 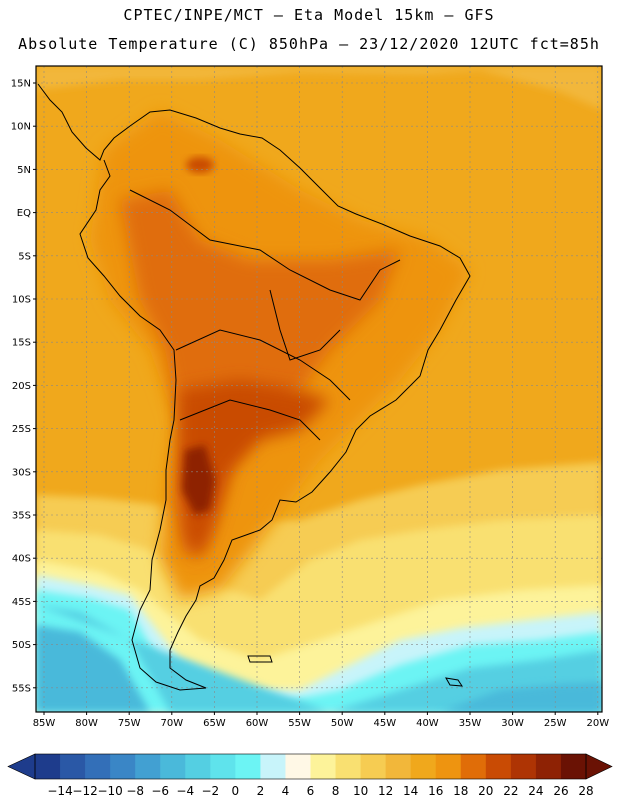 What do you see at coordinates (560, 791) in the screenshot?
I see `colorbar-label: 26` at bounding box center [560, 791].